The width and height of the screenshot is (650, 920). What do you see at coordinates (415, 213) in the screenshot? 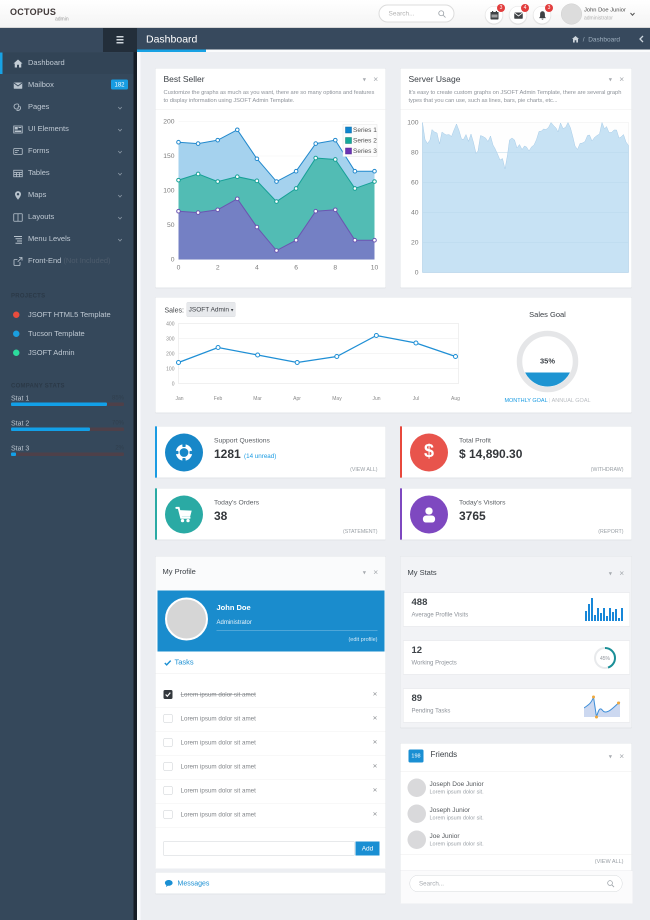
I see `svg-text: 40` at bounding box center [415, 213].